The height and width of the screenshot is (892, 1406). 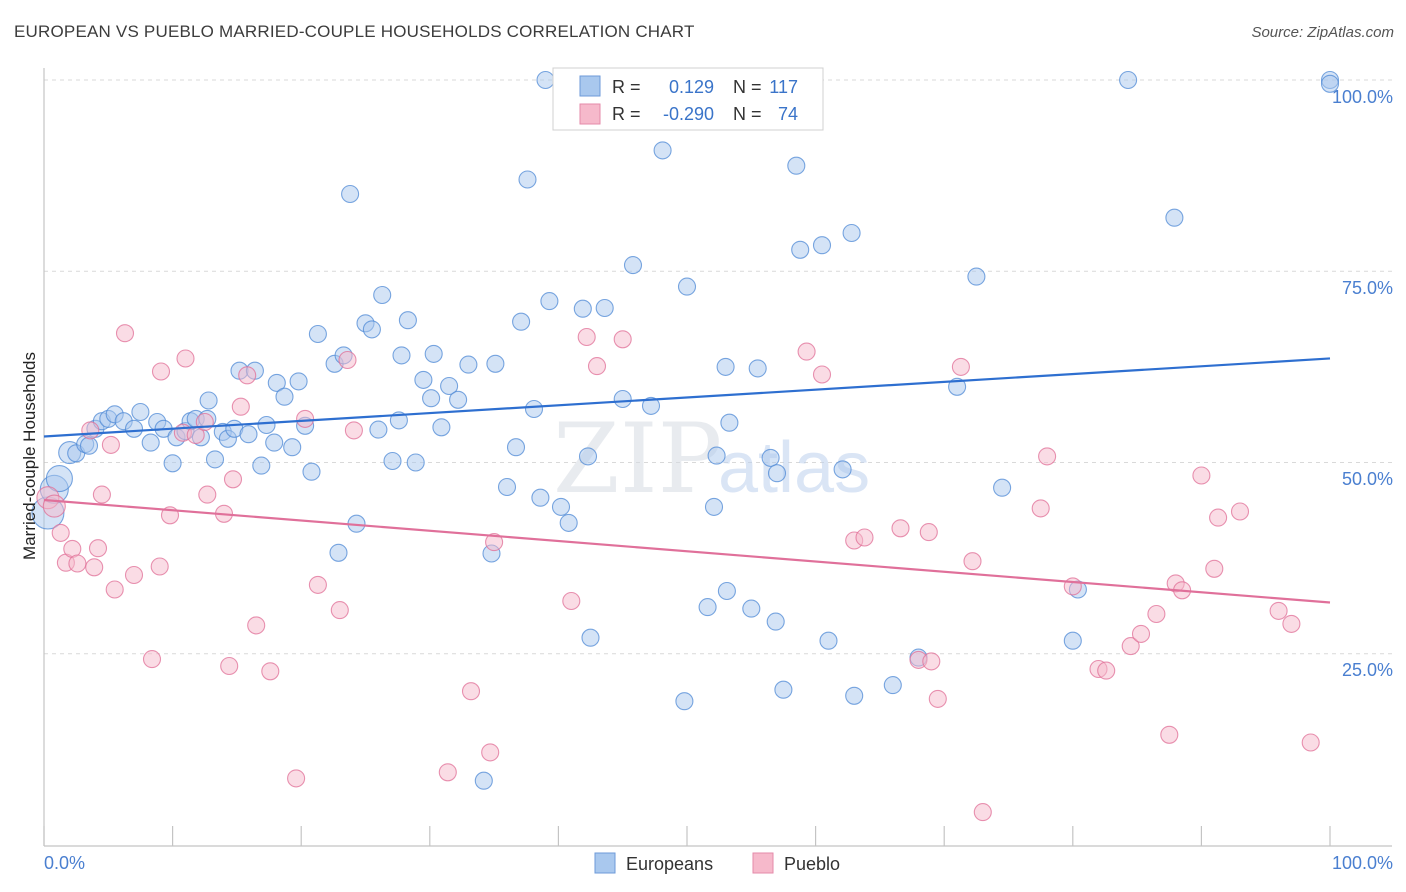 What do you see at coordinates (688, 114) in the screenshot?
I see `legend-r-value-pueblo: -0.290` at bounding box center [688, 114].